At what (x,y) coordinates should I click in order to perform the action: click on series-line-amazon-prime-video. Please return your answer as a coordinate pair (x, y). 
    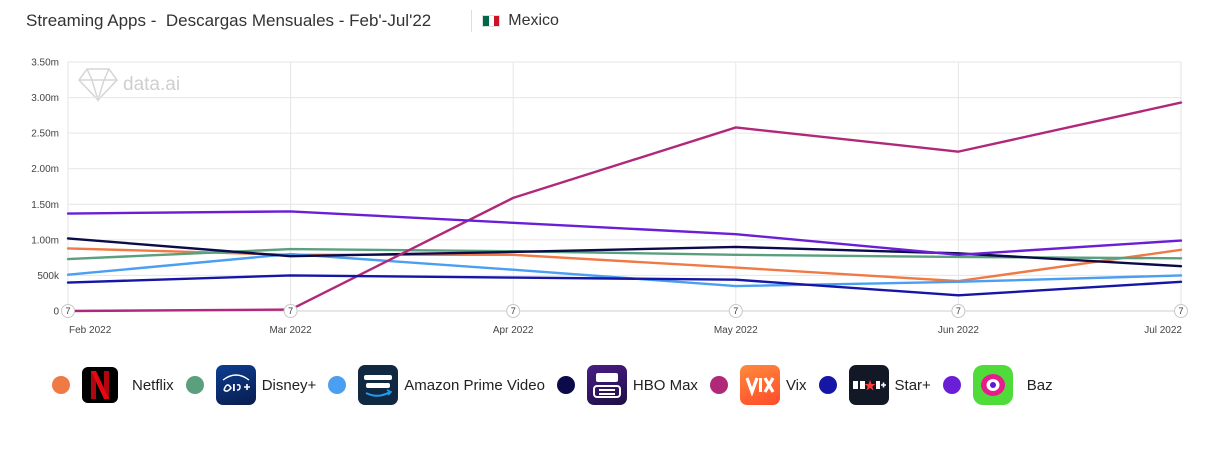
    Looking at the image, I should click on (624, 270).